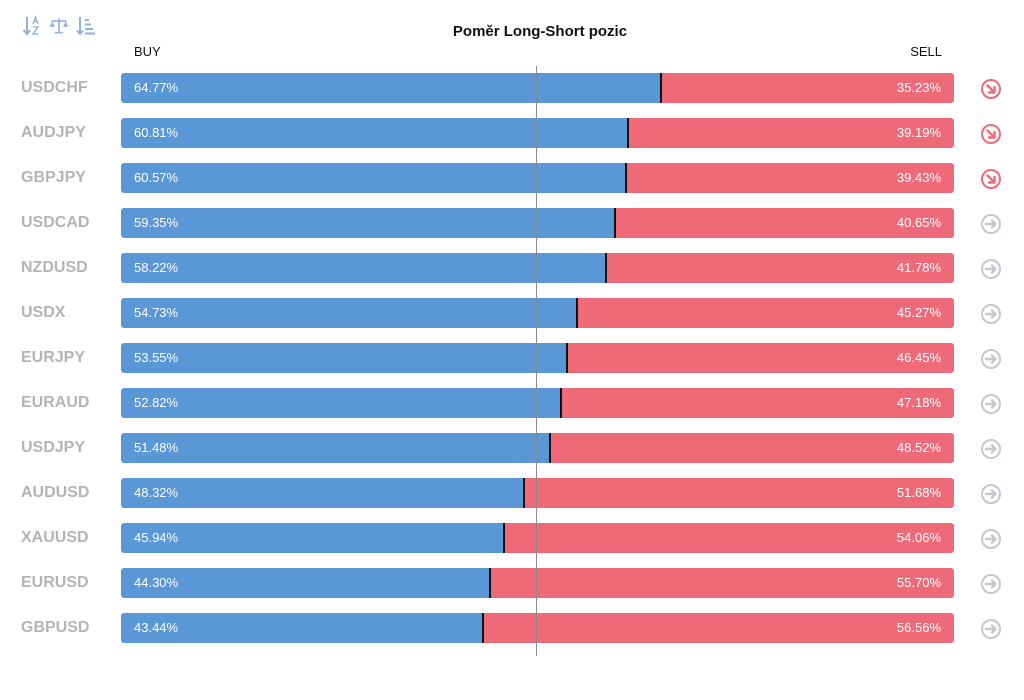 Image resolution: width=1024 pixels, height=700 pixels. I want to click on sell-value: 39.43%, so click(918, 177).